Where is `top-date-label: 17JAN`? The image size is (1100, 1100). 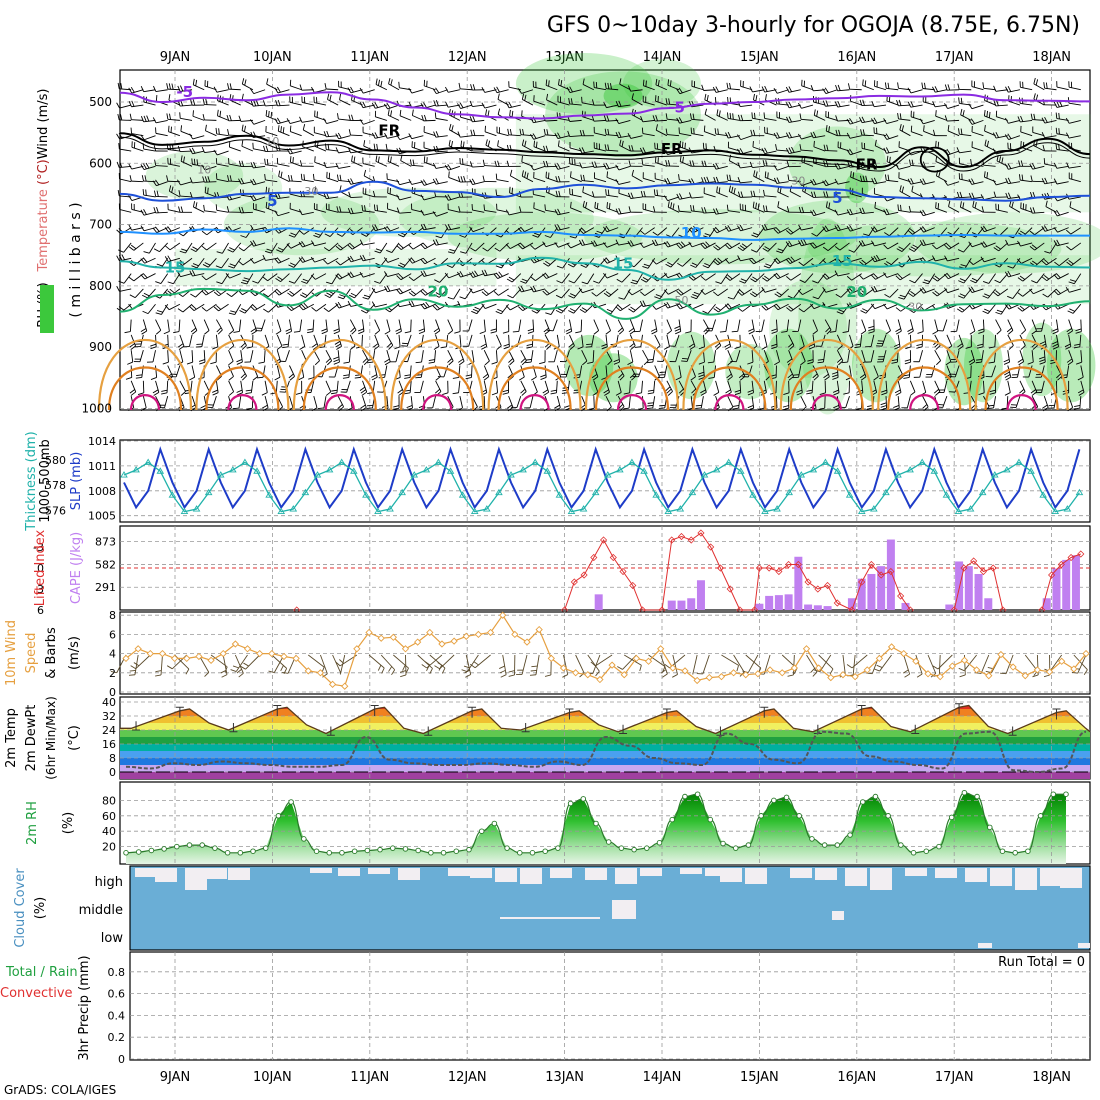 top-date-label: 17JAN is located at coordinates (954, 57).